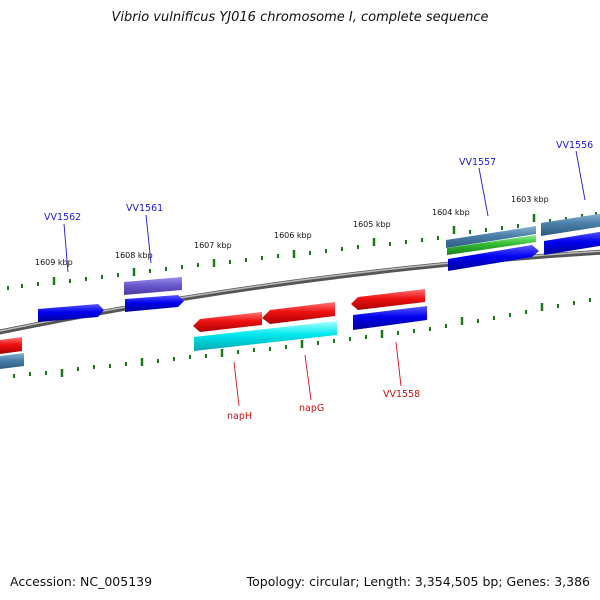 The height and width of the screenshot is (600, 600). What do you see at coordinates (12, 361) in the screenshot?
I see `gene-arrow-left-edge-steelblue` at bounding box center [12, 361].